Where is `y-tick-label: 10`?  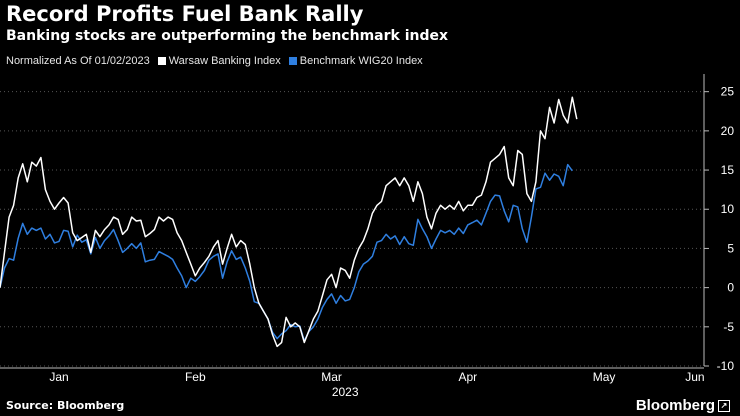 y-tick-label: 10 is located at coordinates (728, 209).